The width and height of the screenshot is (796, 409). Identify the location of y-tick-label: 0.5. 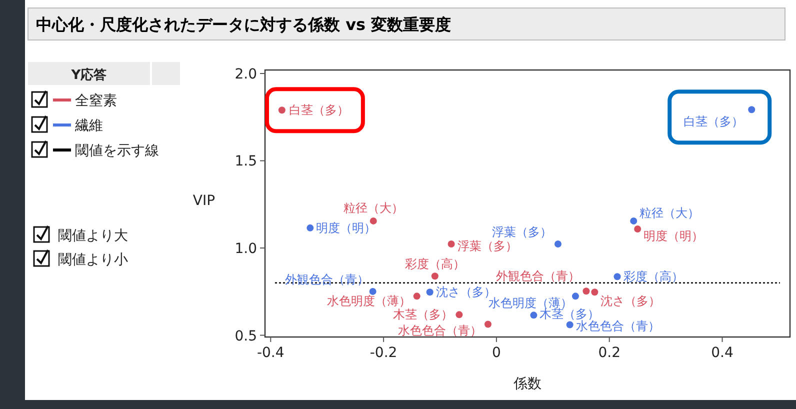
(245, 336).